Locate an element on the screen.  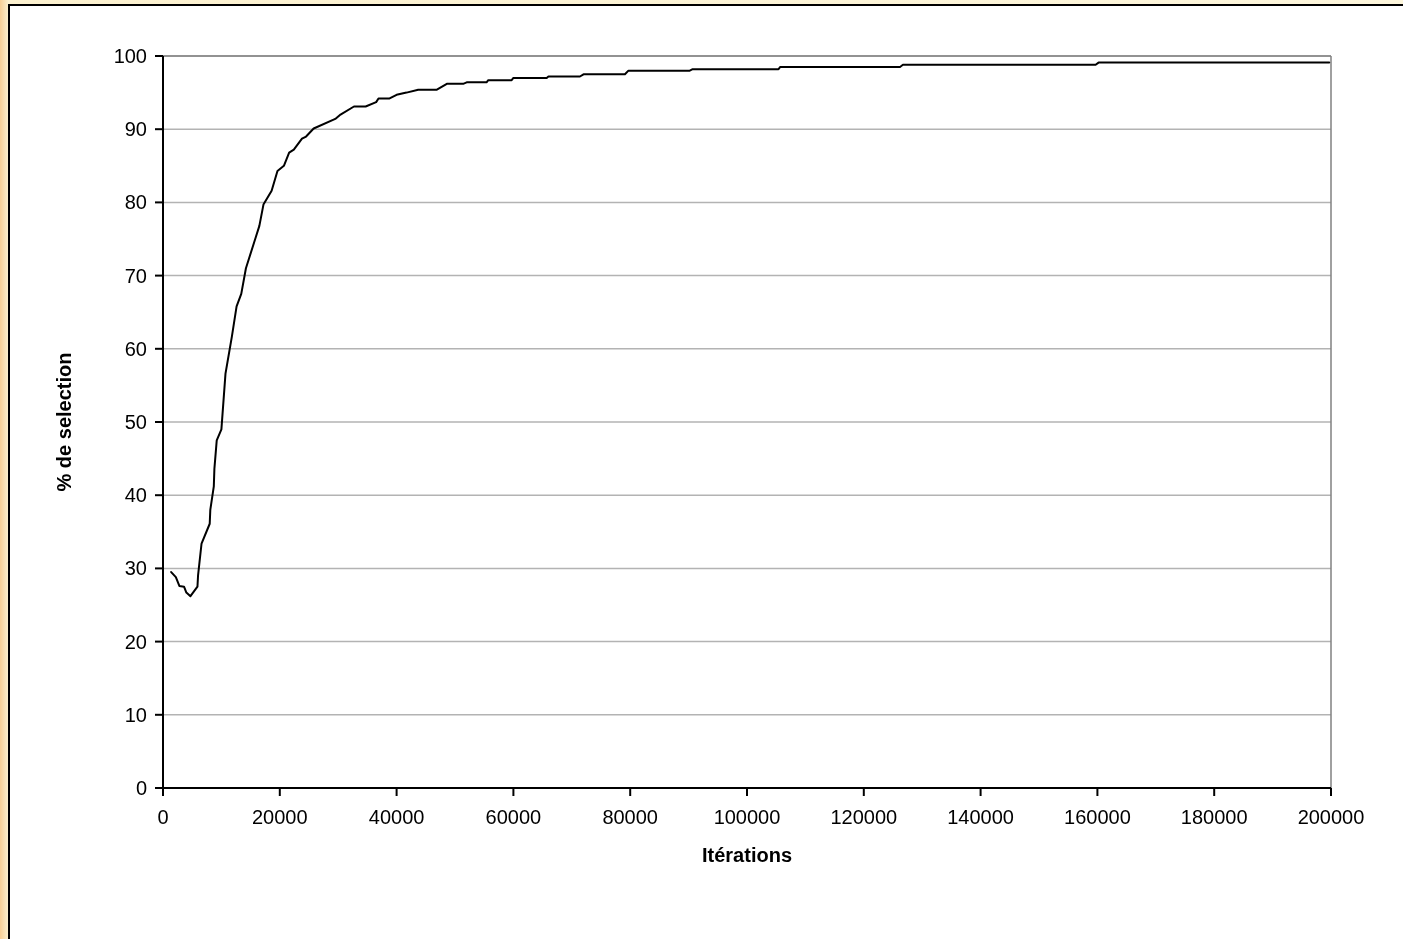
y-axis-title: % de selection is located at coordinates (64, 422).